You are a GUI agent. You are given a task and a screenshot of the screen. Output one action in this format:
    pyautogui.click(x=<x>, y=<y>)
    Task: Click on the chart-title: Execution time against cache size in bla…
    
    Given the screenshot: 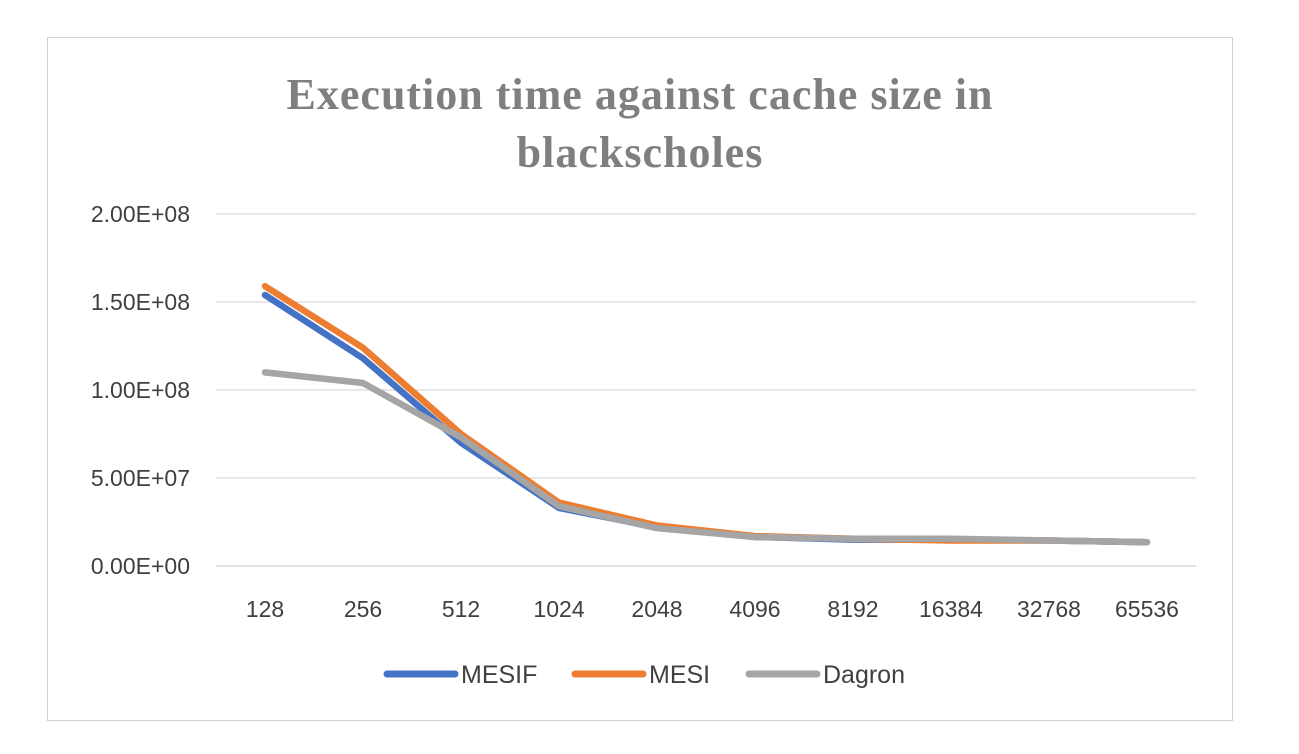 What is the action you would take?
    pyautogui.click(x=640, y=124)
    